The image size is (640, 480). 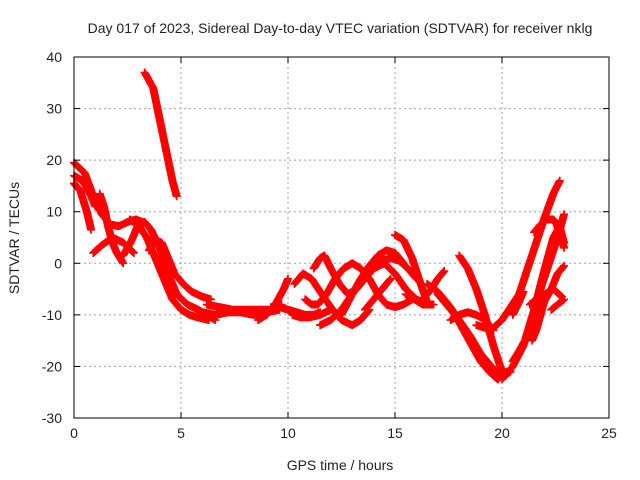 I want to click on y-tick-label: 0, so click(x=58, y=263).